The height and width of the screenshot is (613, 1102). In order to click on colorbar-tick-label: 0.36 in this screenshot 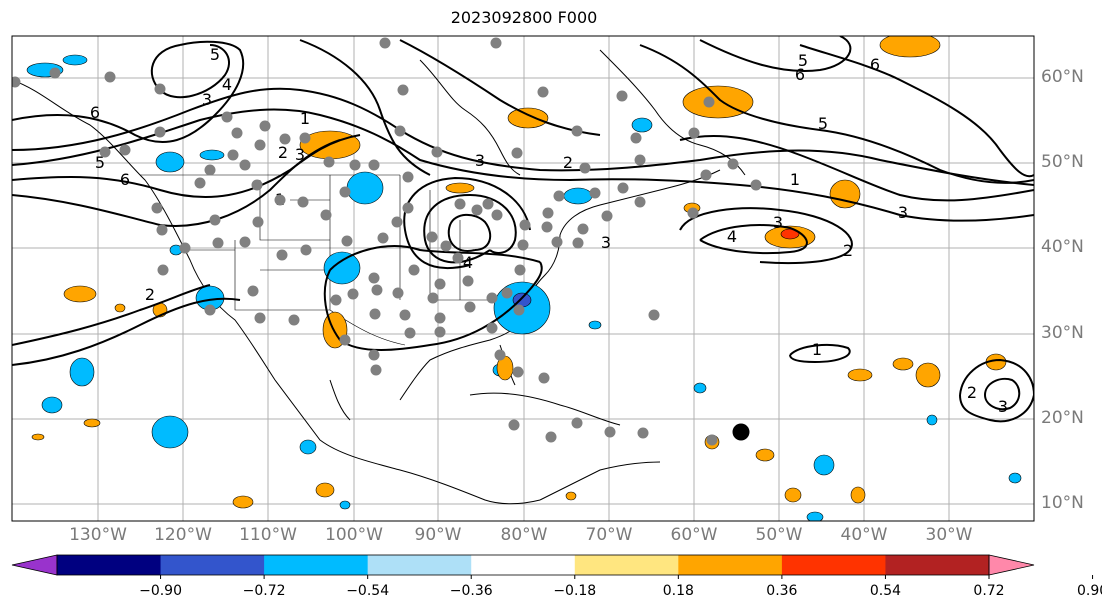, I will do `click(782, 591)`.